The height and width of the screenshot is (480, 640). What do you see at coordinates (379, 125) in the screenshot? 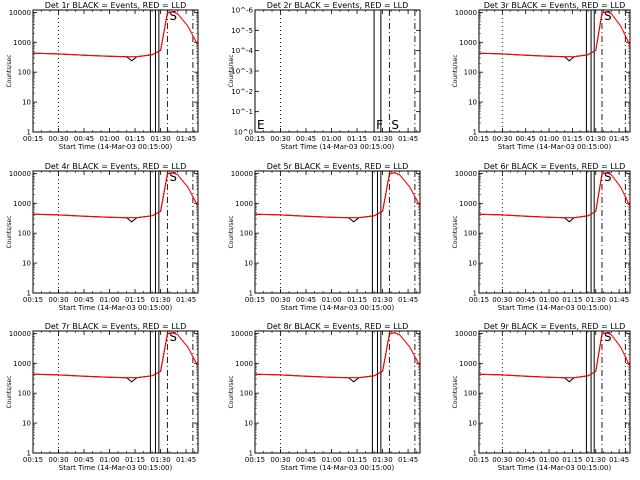
I see `time-marker-label: F` at bounding box center [379, 125].